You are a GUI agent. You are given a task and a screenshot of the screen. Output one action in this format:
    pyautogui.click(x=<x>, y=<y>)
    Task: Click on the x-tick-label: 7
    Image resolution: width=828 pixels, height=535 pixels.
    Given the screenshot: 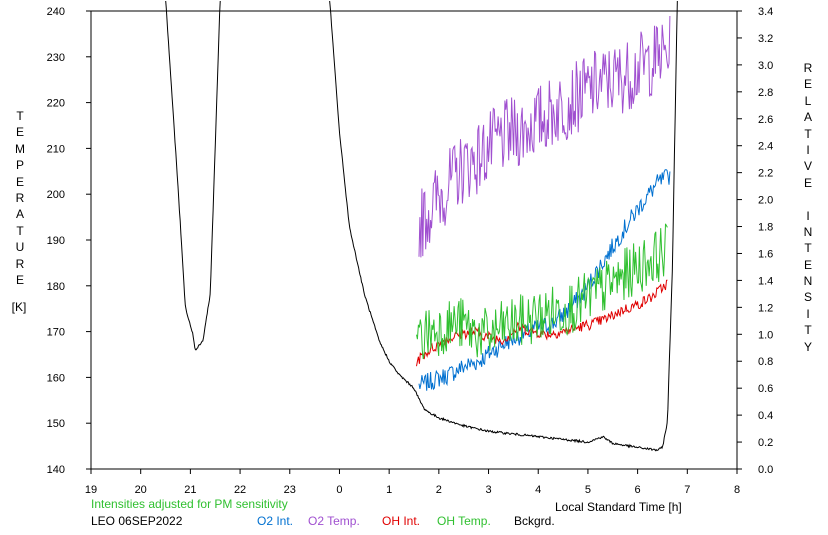 What is the action you would take?
    pyautogui.click(x=687, y=490)
    